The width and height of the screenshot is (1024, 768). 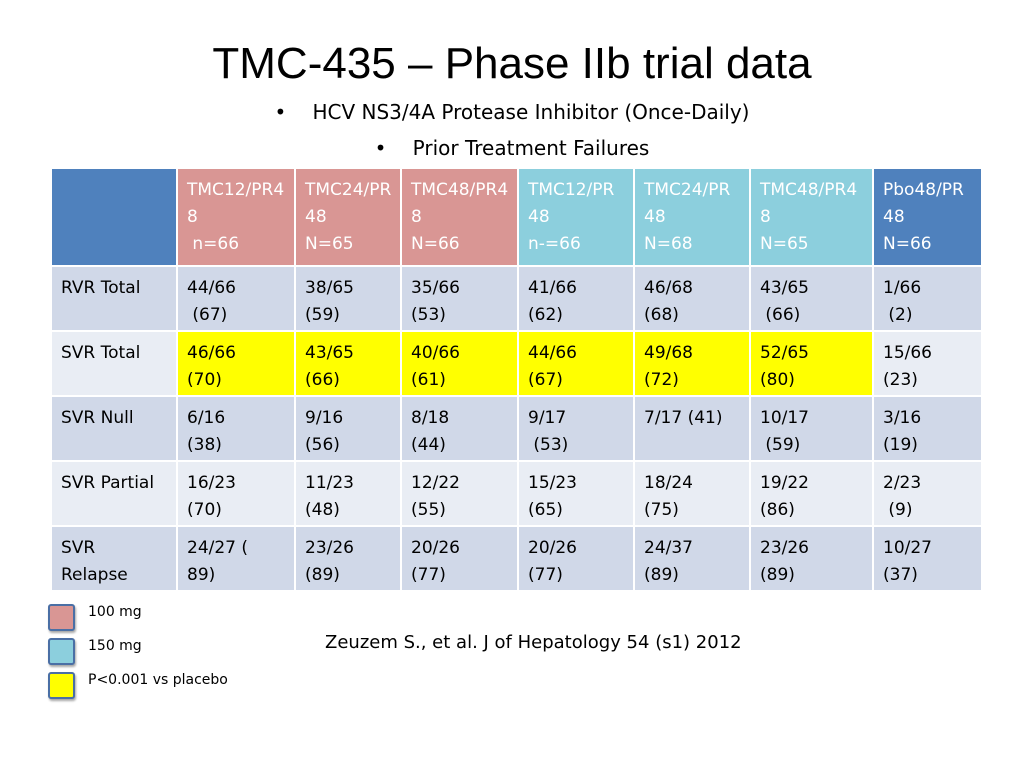 What do you see at coordinates (236, 363) in the screenshot?
I see `table-cell-highlighted: 46/66 (70)` at bounding box center [236, 363].